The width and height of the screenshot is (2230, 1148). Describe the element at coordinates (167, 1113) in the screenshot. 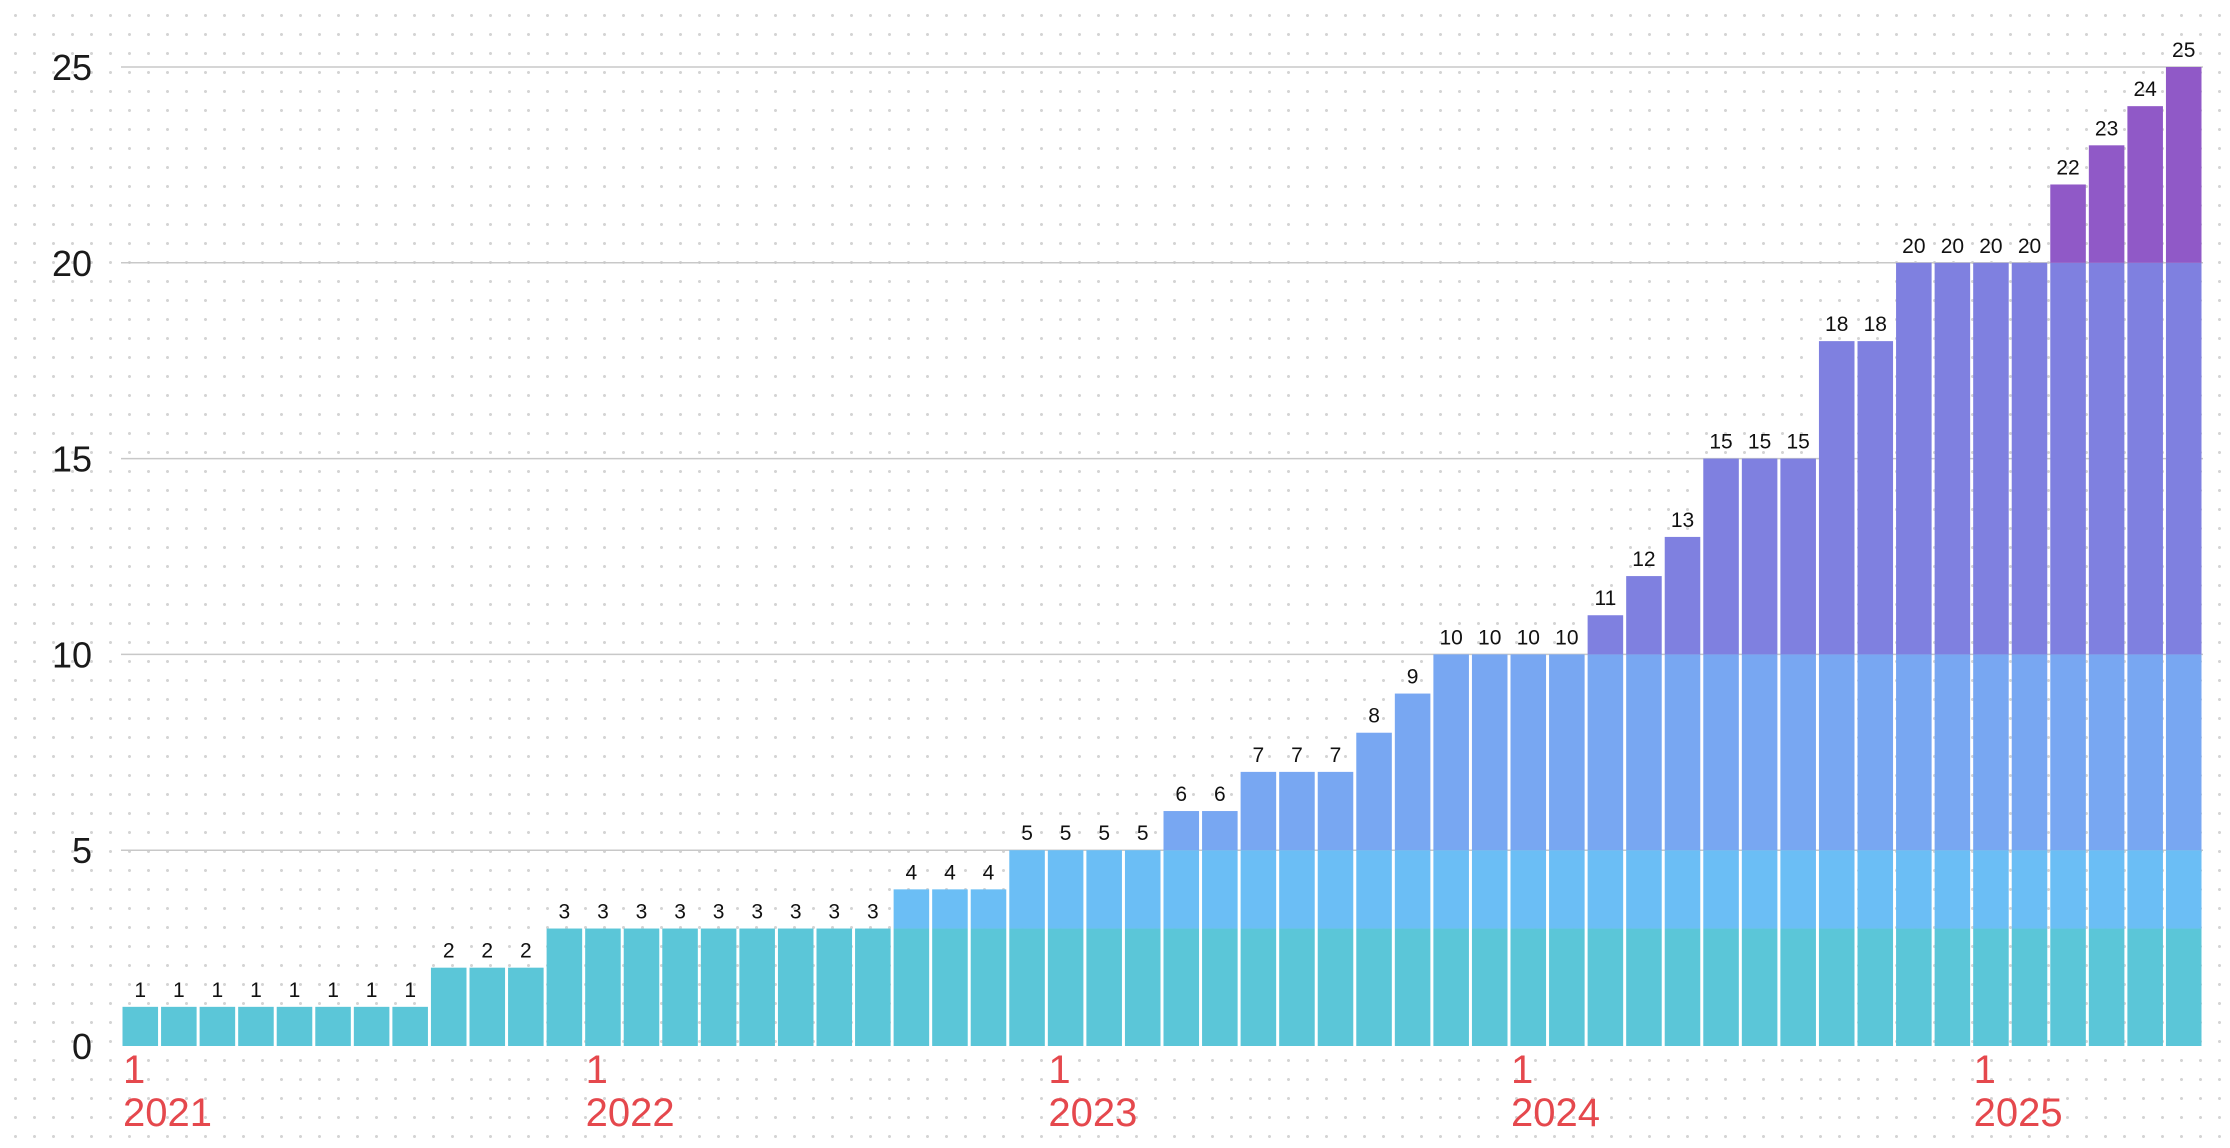

I see `x-year-label: 2021` at that location.